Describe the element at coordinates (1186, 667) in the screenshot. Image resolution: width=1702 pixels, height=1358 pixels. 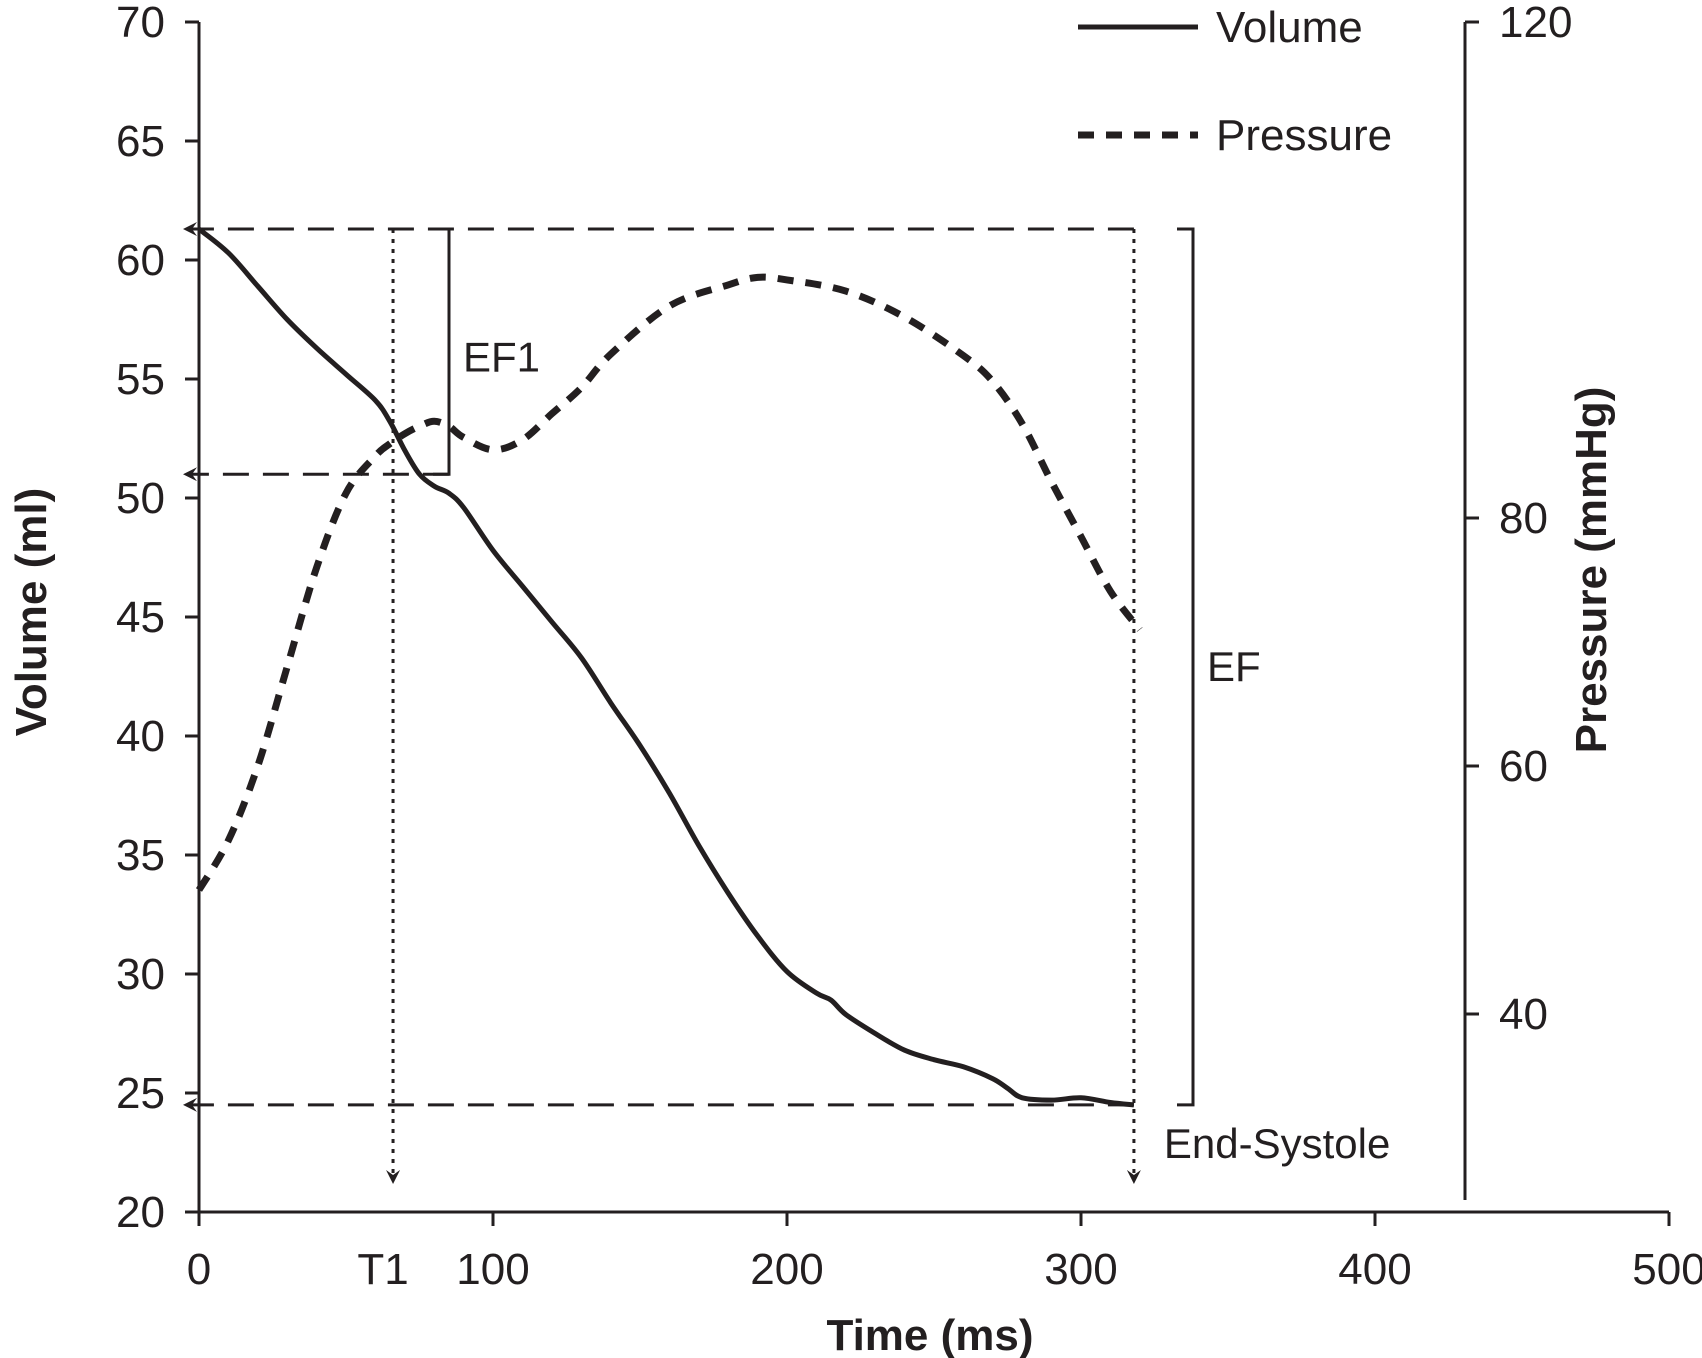
I see `ef-bracket` at that location.